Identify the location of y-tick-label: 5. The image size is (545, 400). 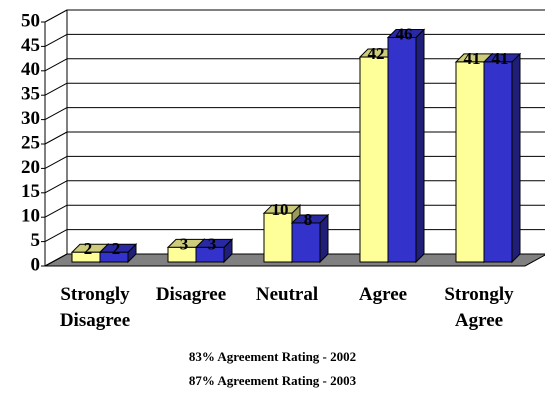
(36, 240).